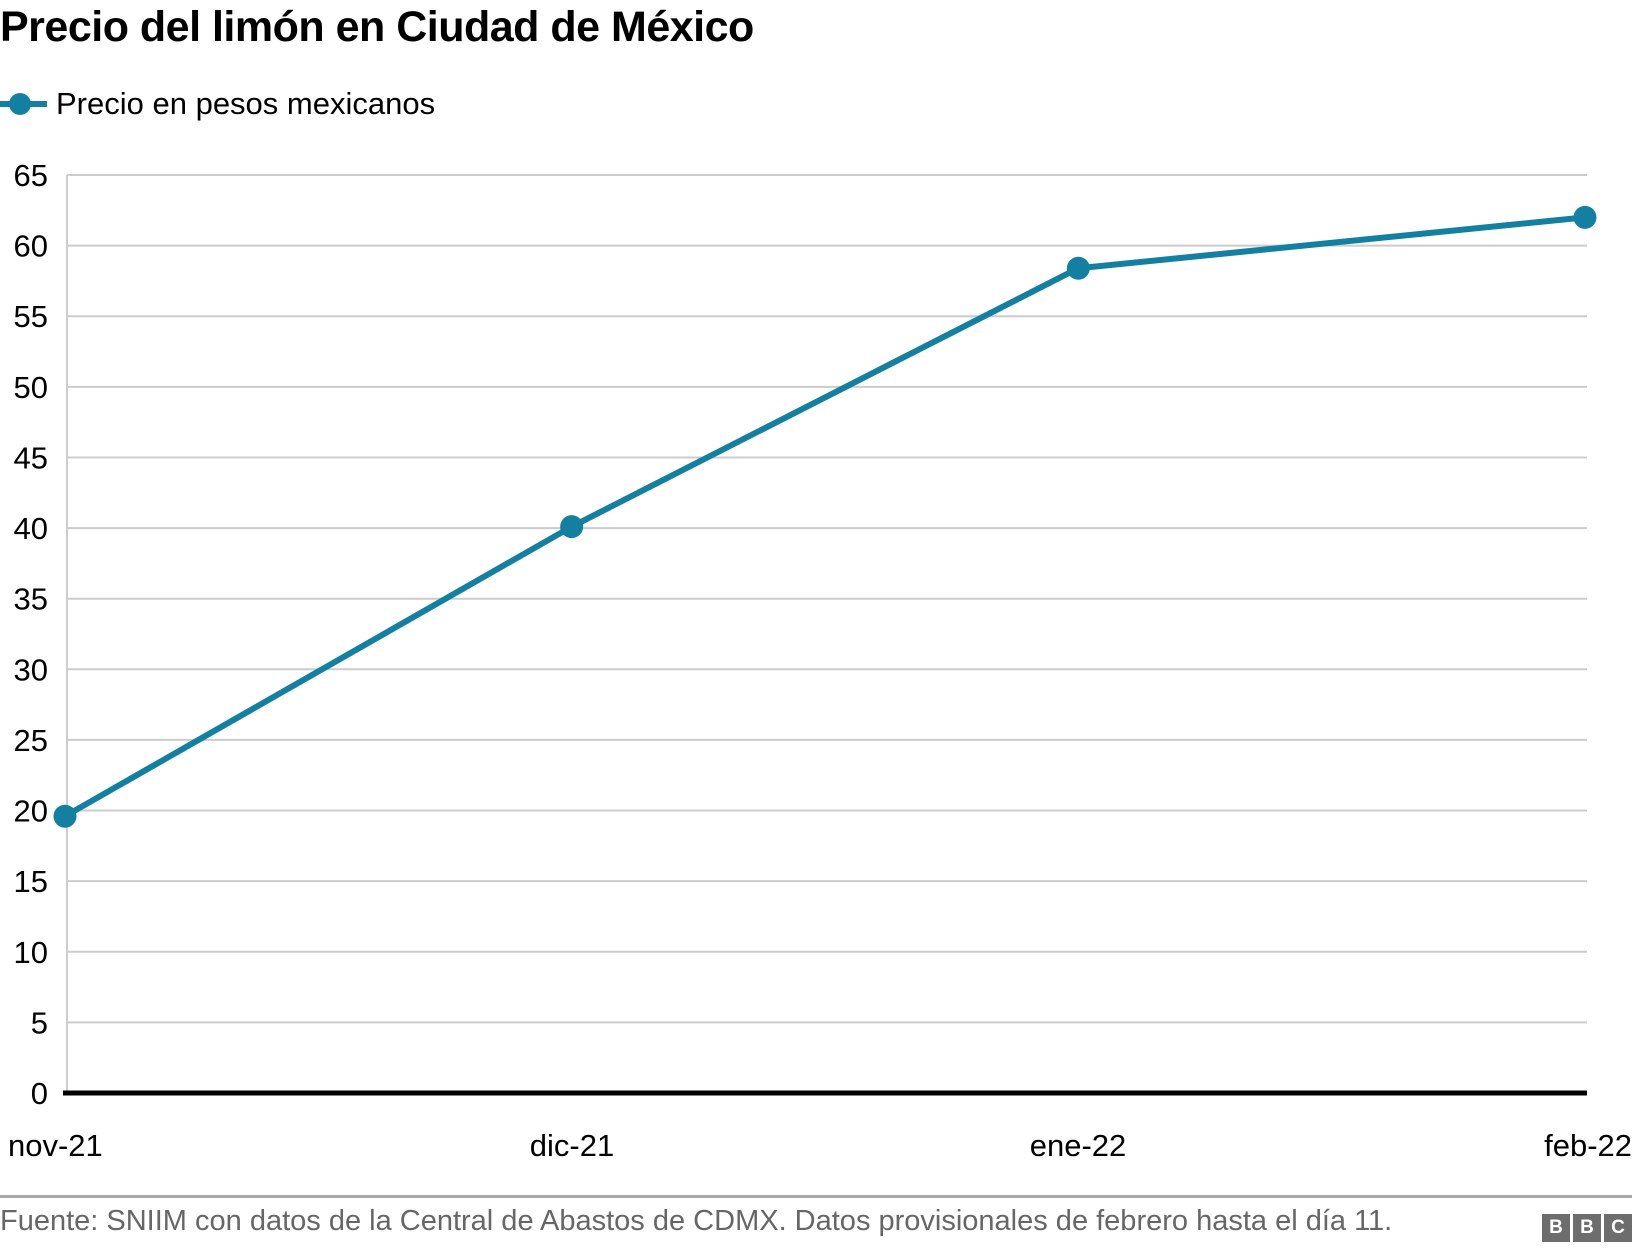  Describe the element at coordinates (31, 669) in the screenshot. I see `svg-text: 30` at that location.